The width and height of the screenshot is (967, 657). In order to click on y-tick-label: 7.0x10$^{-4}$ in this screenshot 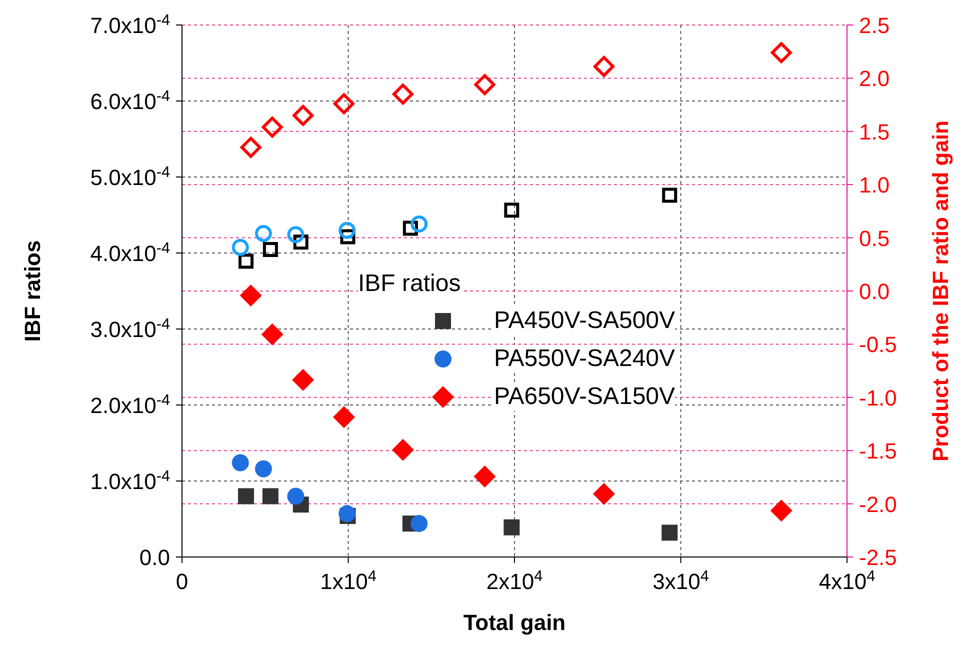, I will do `click(130, 25)`.